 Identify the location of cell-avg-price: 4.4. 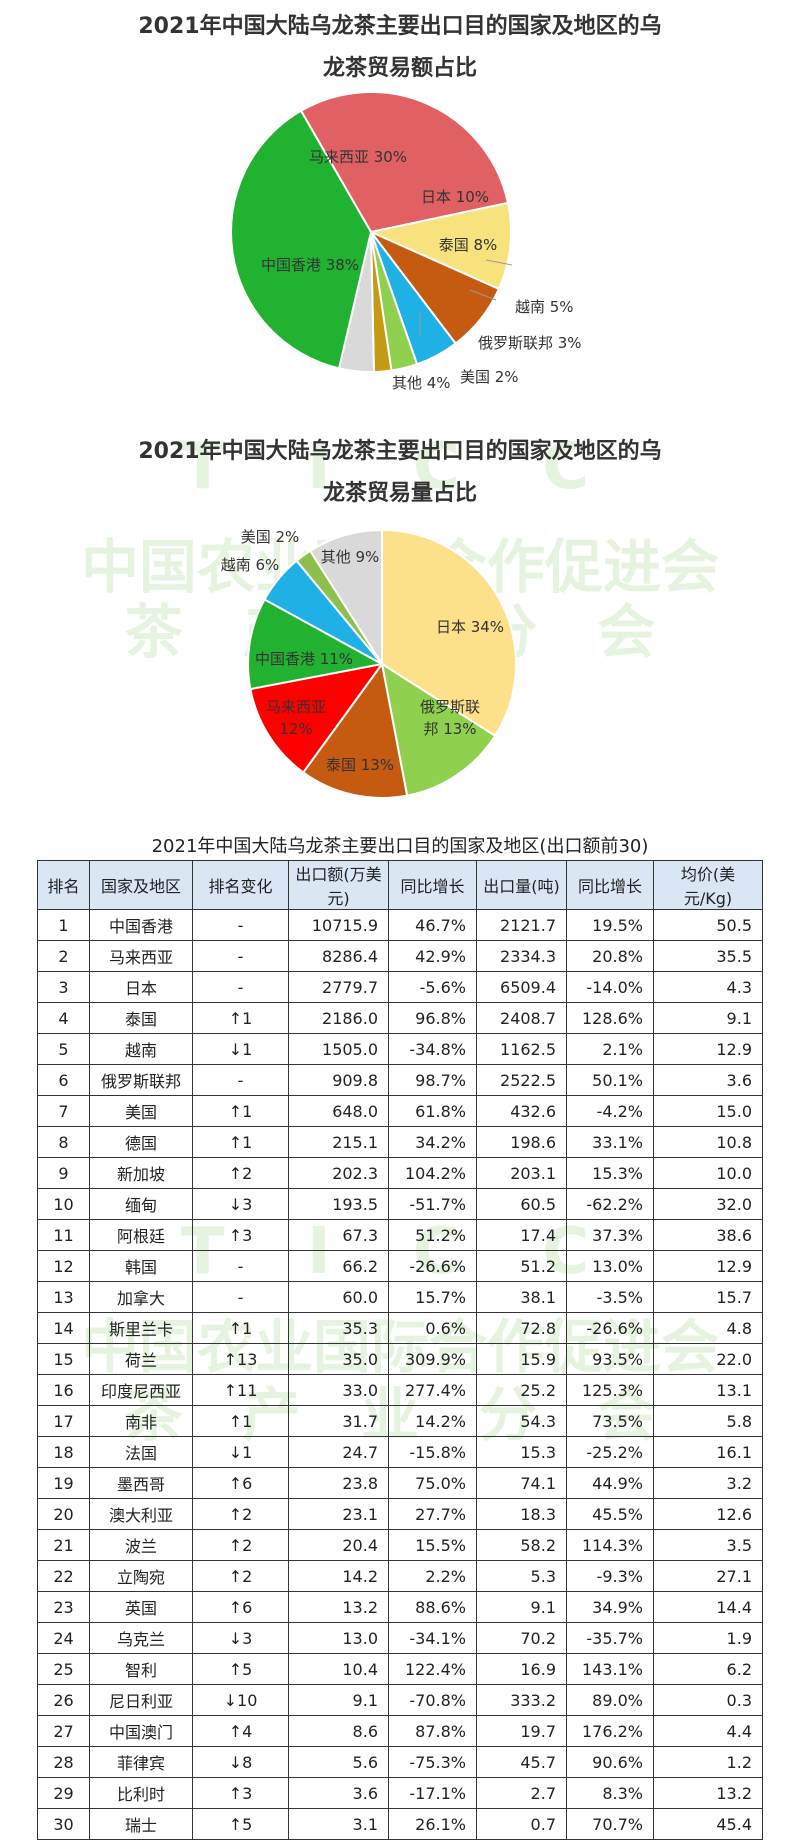
(708, 1731).